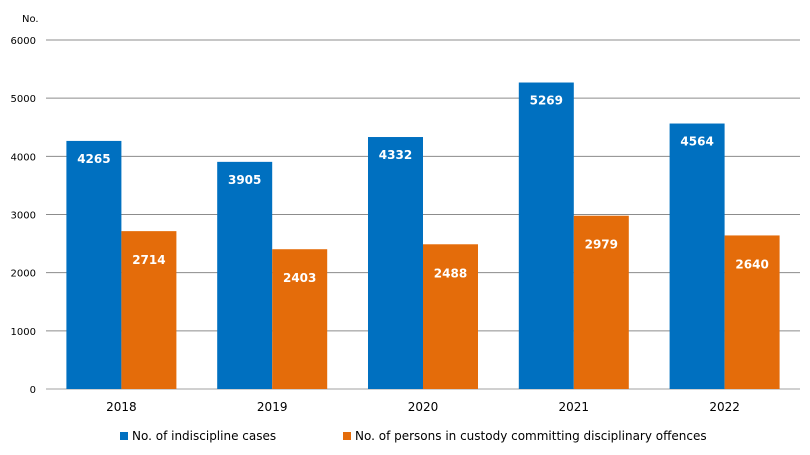 The image size is (810, 455). Describe the element at coordinates (244, 180) in the screenshot. I see `data-label: 3905` at that location.